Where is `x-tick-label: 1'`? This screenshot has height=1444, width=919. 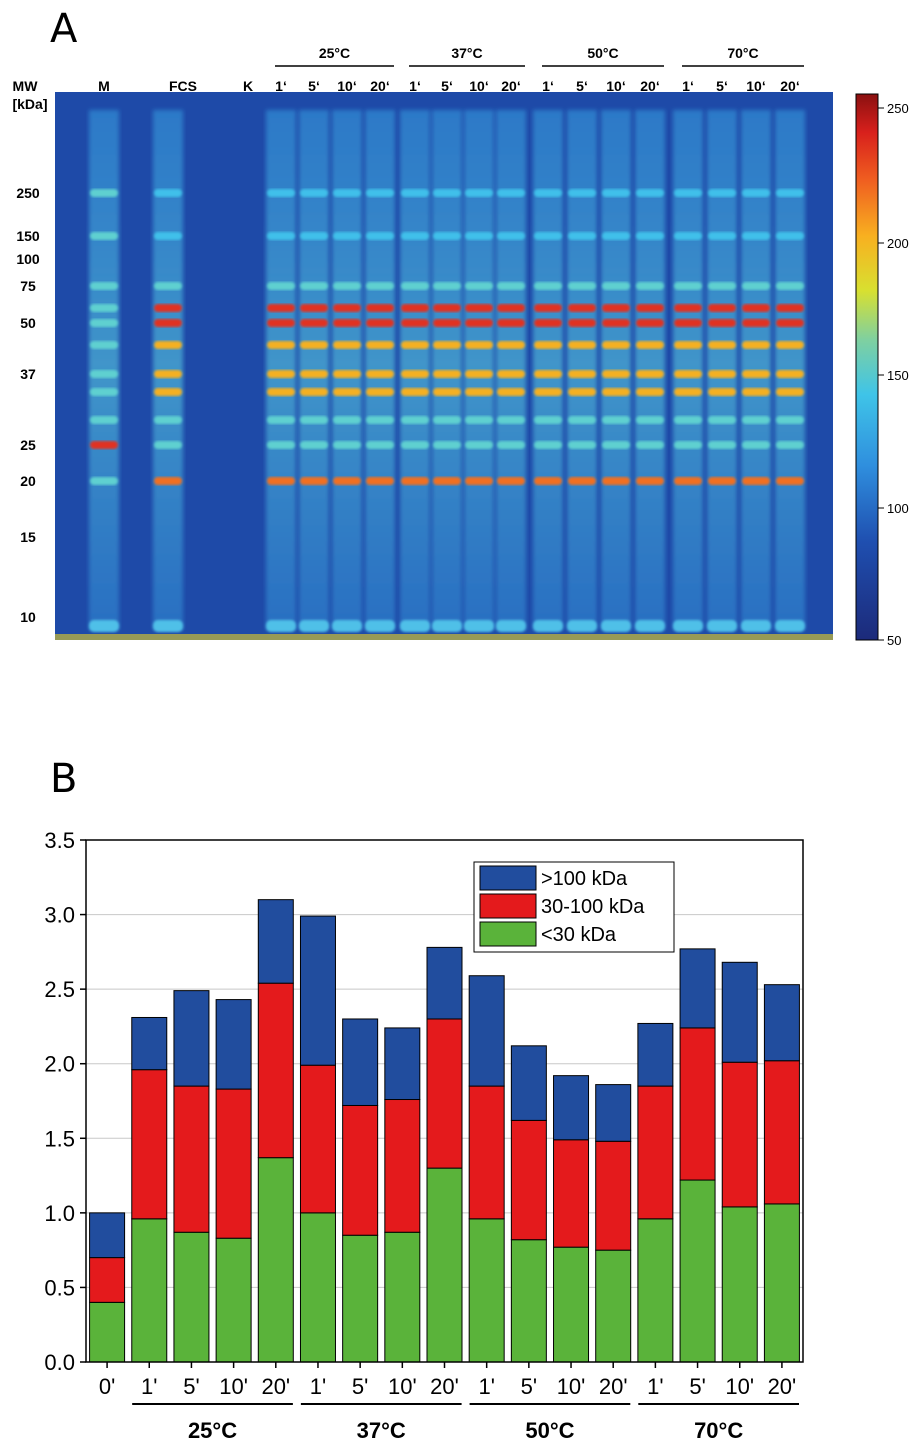
x-tick-label: 1' is located at coordinates (655, 1386).